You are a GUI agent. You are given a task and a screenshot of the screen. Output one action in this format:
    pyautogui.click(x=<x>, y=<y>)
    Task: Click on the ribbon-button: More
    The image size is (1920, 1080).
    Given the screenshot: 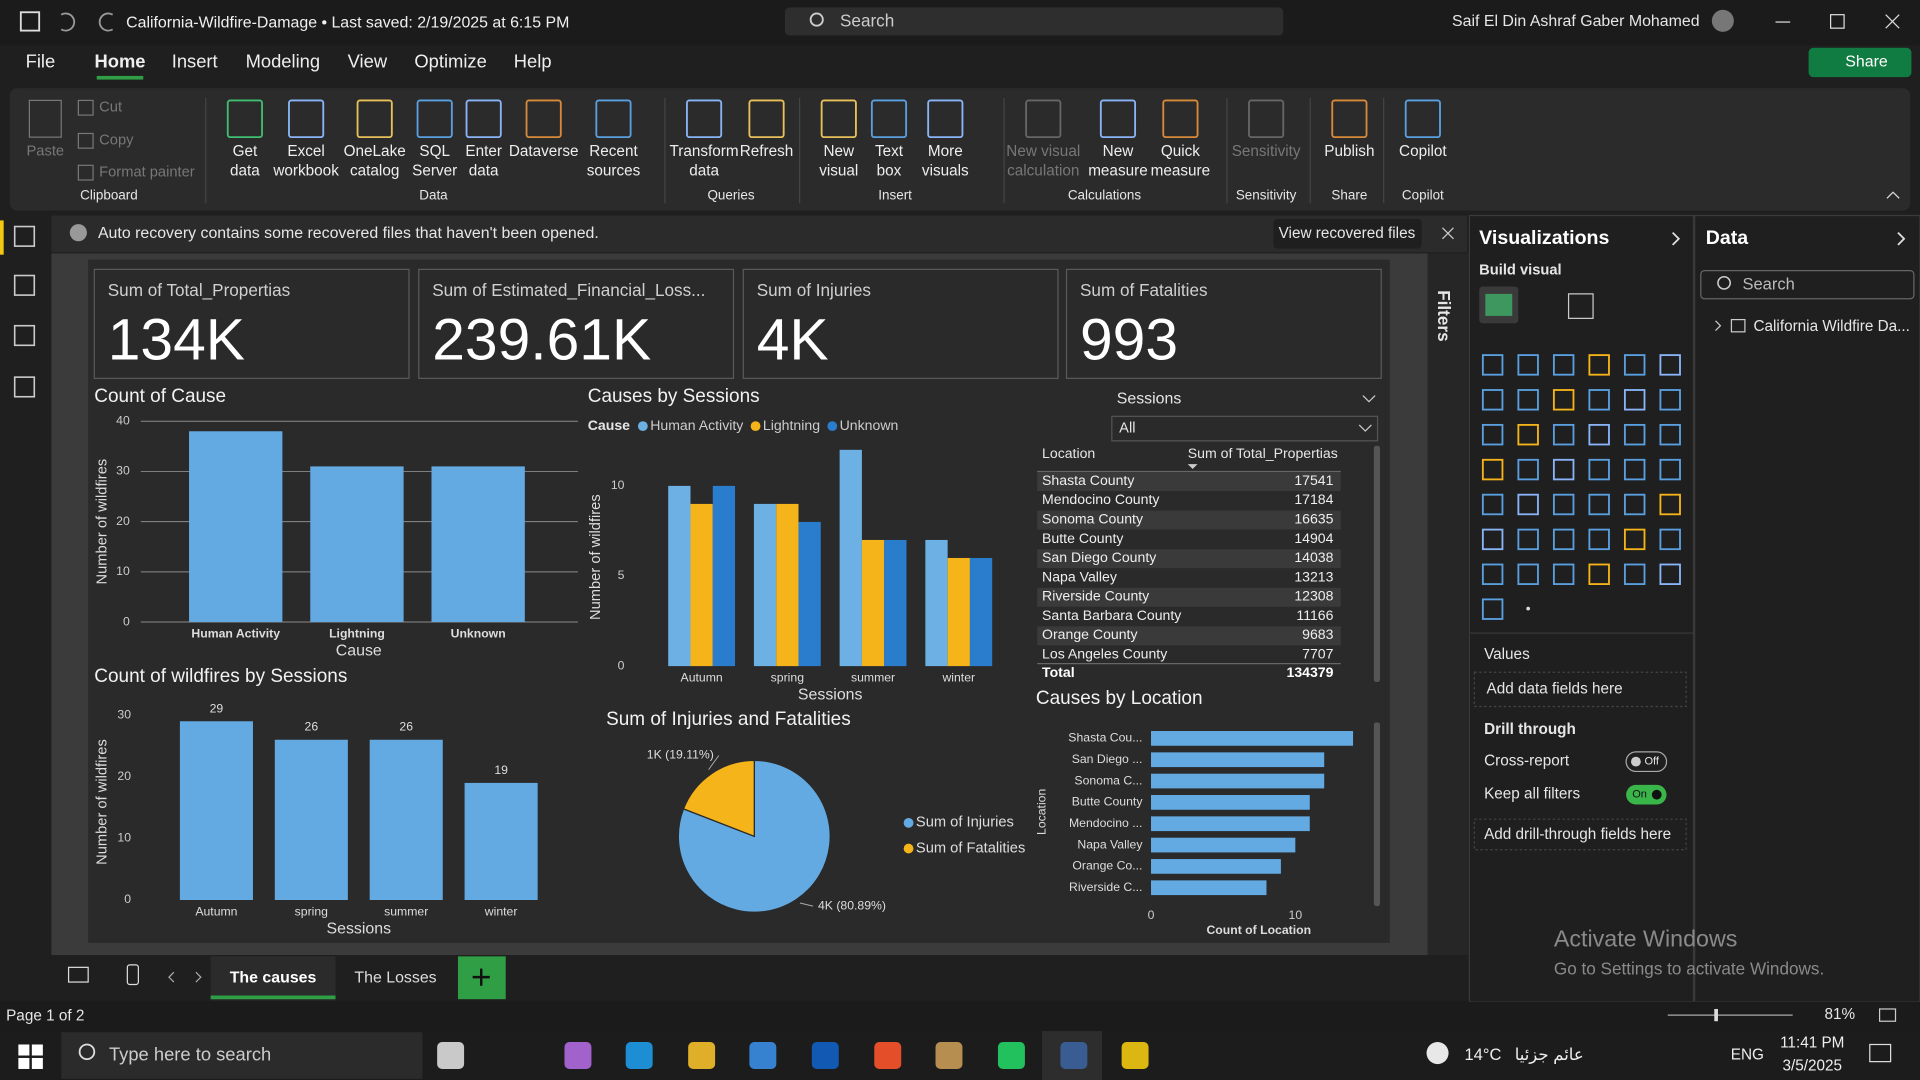 What is the action you would take?
    pyautogui.click(x=945, y=151)
    